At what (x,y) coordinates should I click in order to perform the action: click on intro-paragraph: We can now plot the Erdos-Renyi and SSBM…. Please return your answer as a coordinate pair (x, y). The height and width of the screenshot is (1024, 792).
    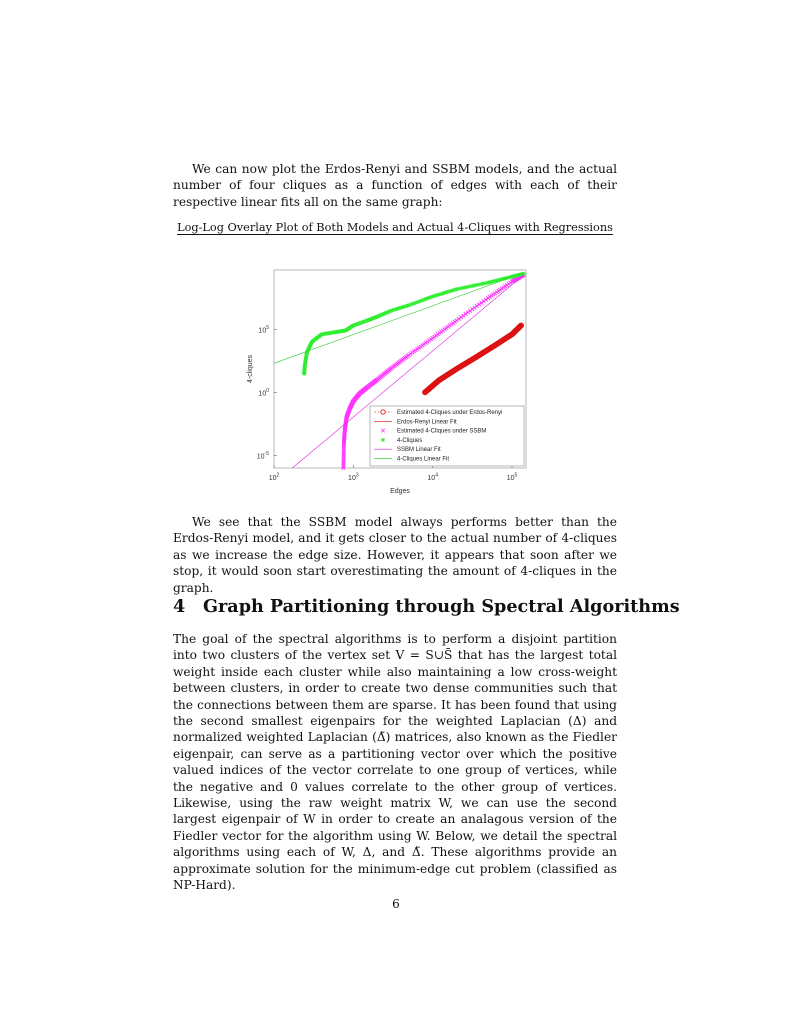
    Looking at the image, I should click on (395, 185).